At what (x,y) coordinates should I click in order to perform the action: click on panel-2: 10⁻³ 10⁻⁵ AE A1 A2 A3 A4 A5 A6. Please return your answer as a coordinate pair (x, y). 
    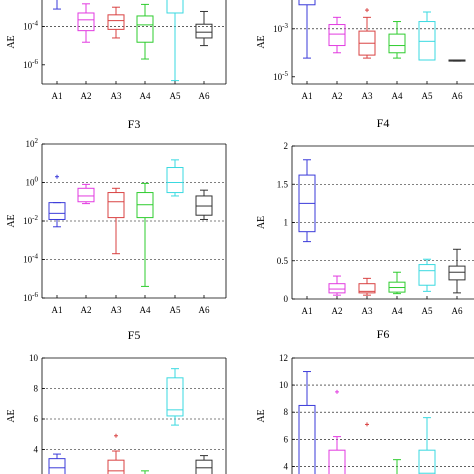
    Looking at the image, I should click on (365, 50).